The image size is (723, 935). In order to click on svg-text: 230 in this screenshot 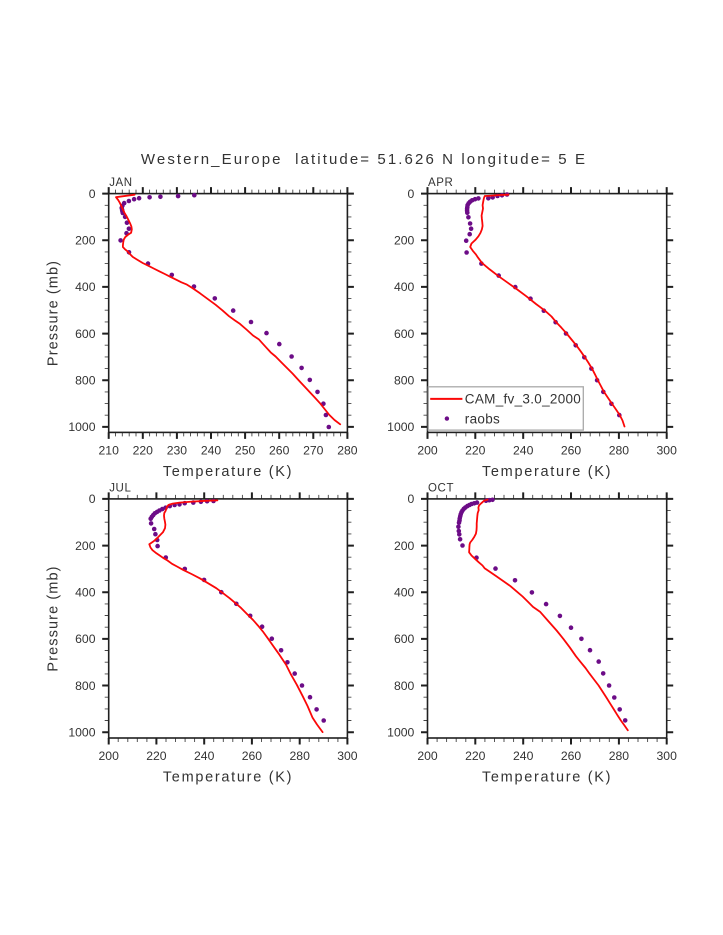, I will do `click(177, 451)`.